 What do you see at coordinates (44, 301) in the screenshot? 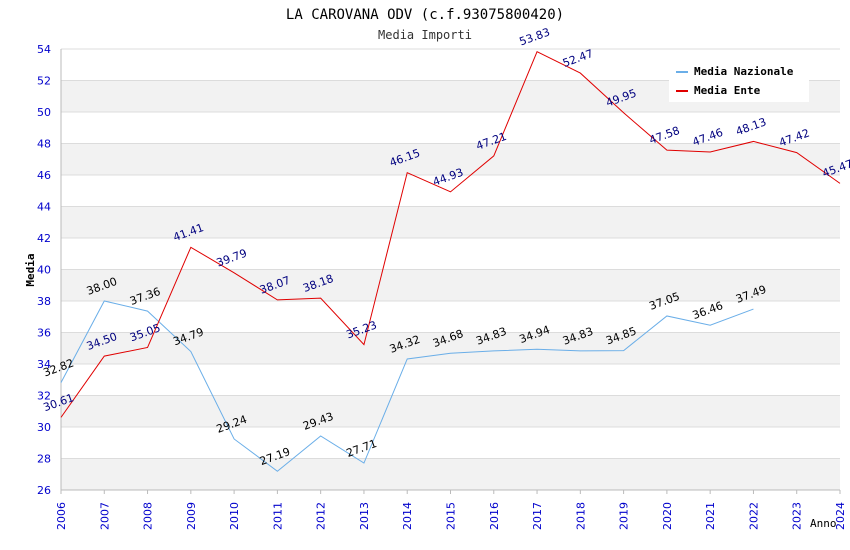
I see `y-tick-label: 38` at bounding box center [44, 301].